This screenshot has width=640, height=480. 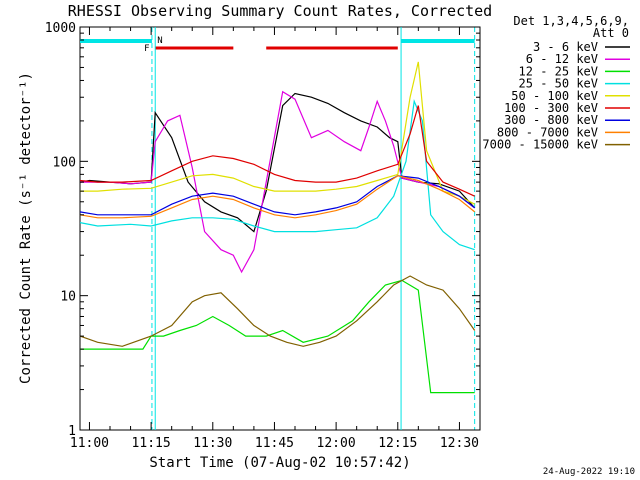 What do you see at coordinates (159, 41) in the screenshot?
I see `night-flag-label: N` at bounding box center [159, 41].